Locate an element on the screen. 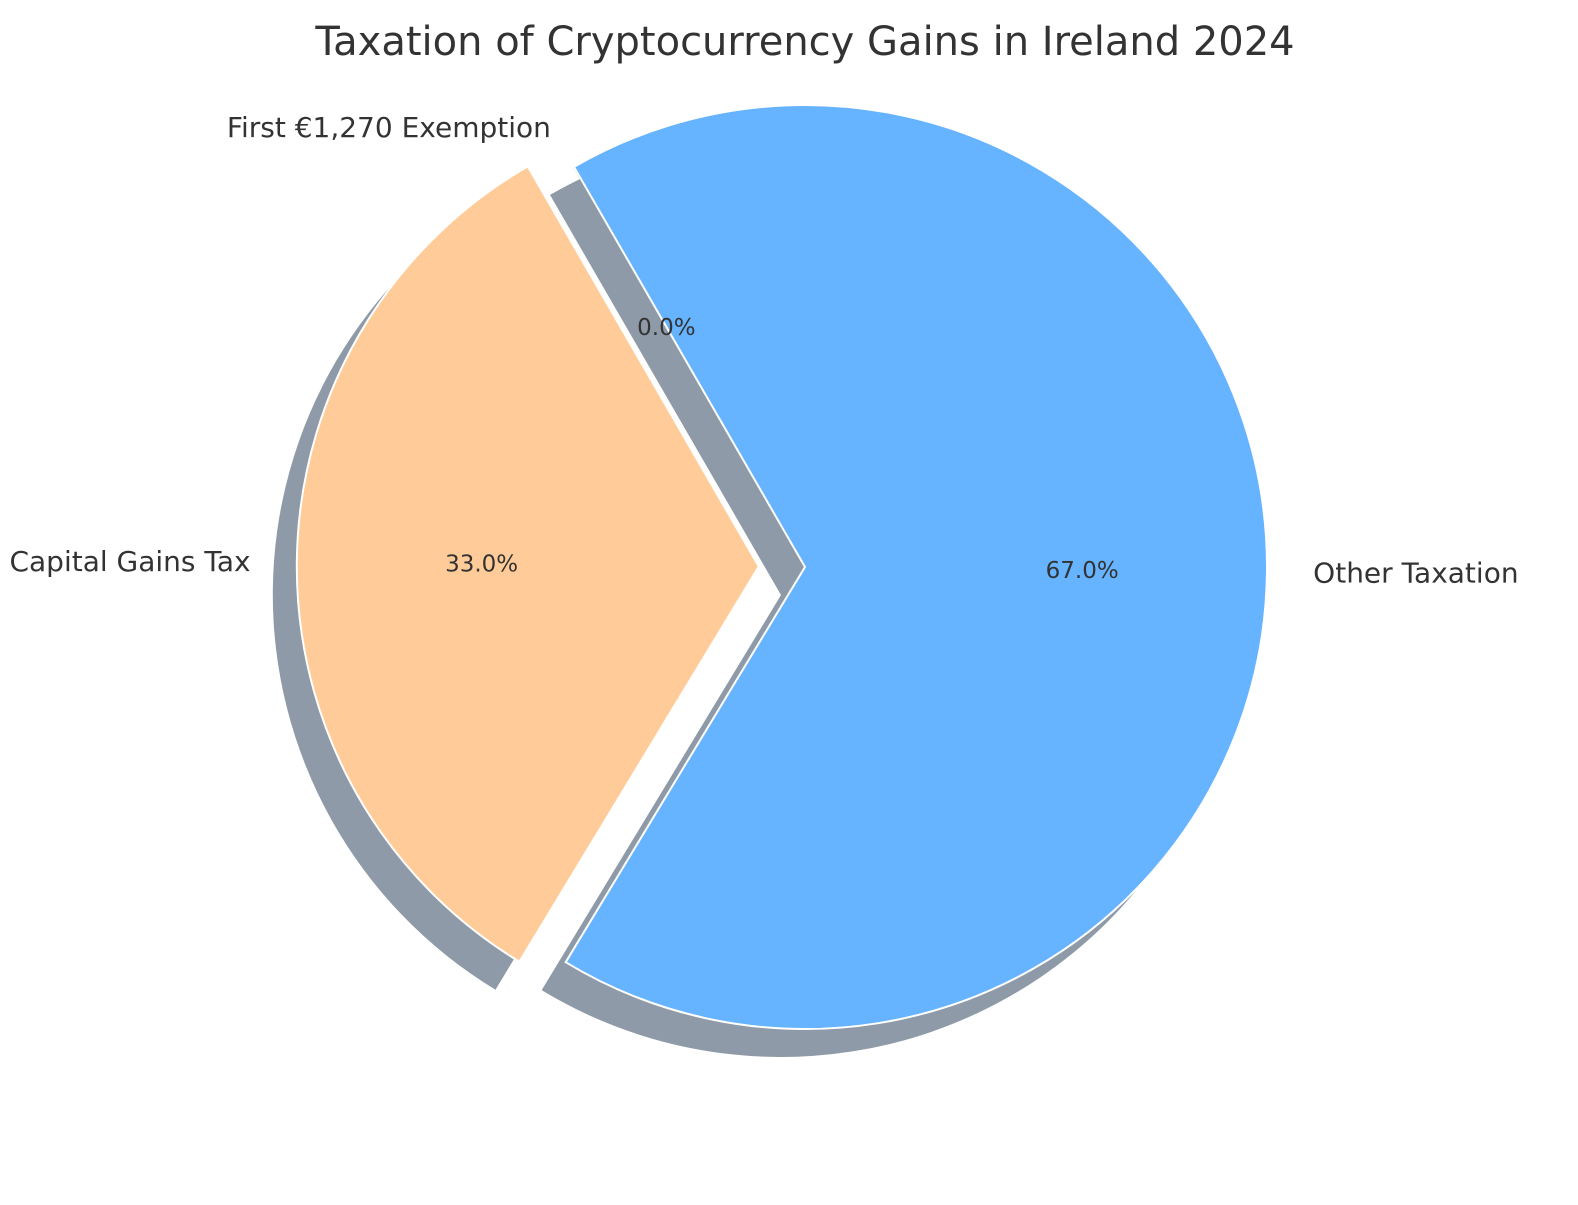  slice-pct-capital-gains-tax: 33.0% is located at coordinates (481, 565).